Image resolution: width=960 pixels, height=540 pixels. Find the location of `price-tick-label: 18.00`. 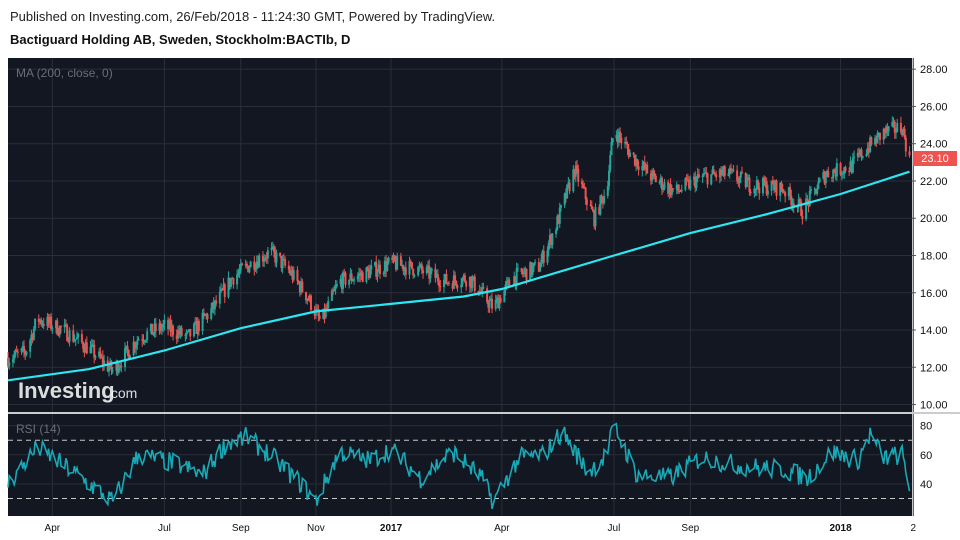

price-tick-label: 18.00 is located at coordinates (934, 256).